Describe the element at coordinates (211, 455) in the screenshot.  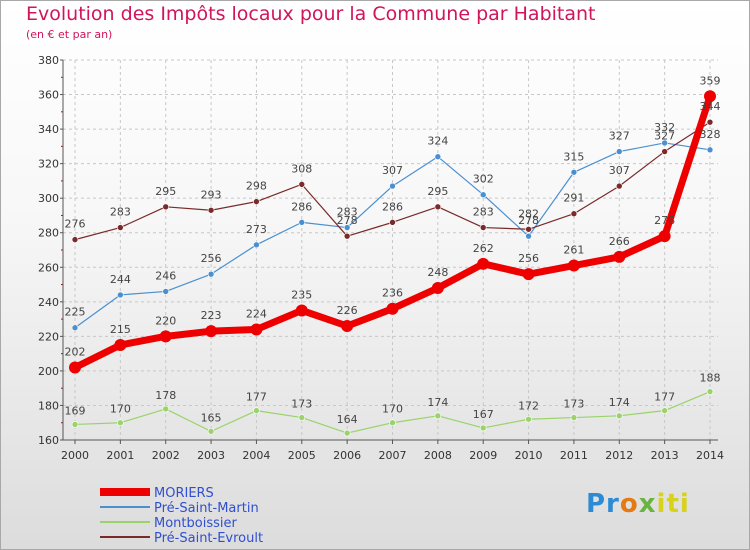
I see `x-tick-label: 2003` at that location.